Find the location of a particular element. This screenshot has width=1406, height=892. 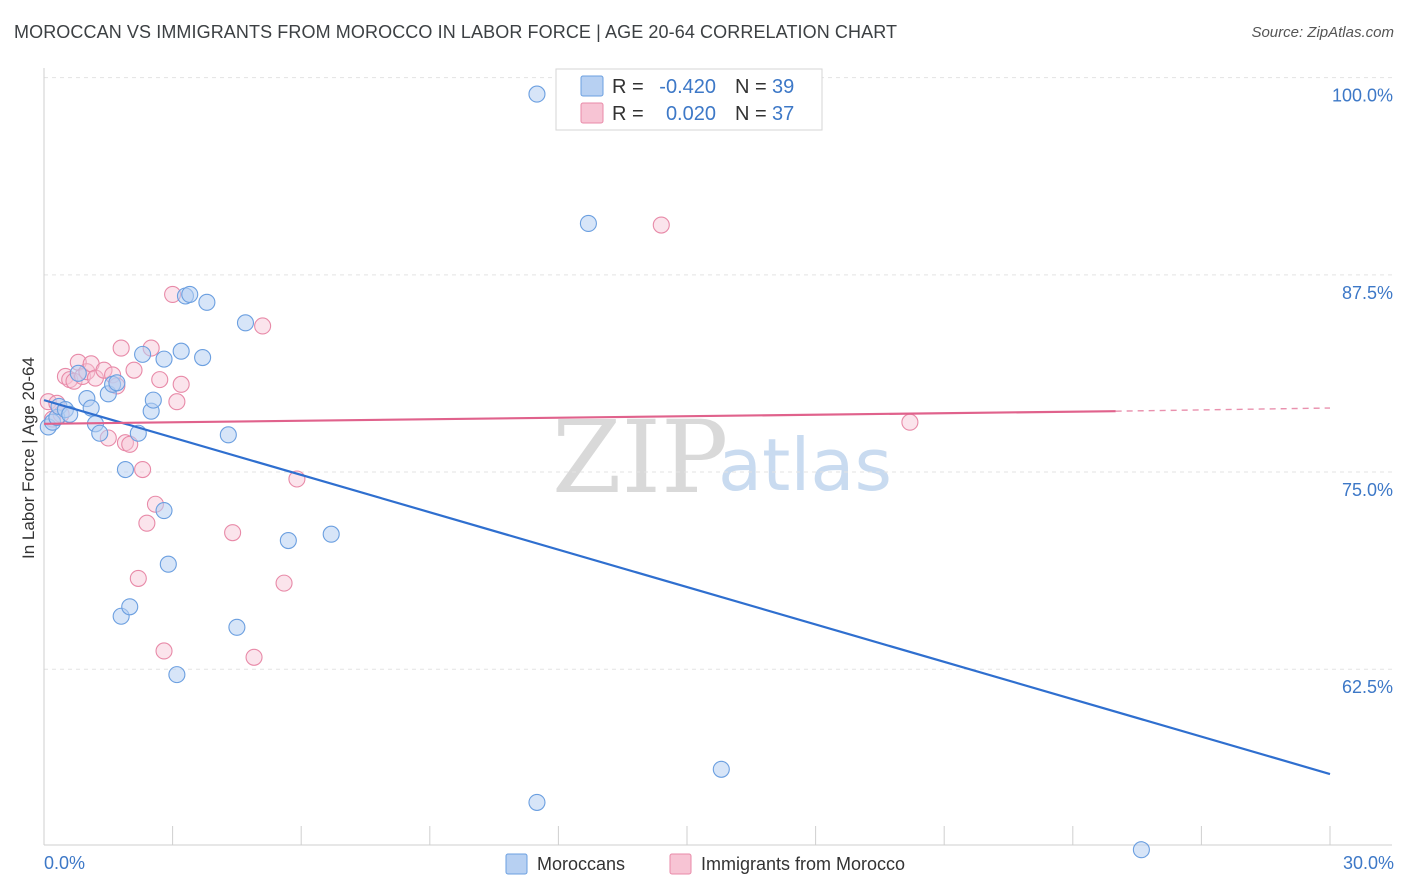

watermark-atlas: atlas is located at coordinates (805, 465).